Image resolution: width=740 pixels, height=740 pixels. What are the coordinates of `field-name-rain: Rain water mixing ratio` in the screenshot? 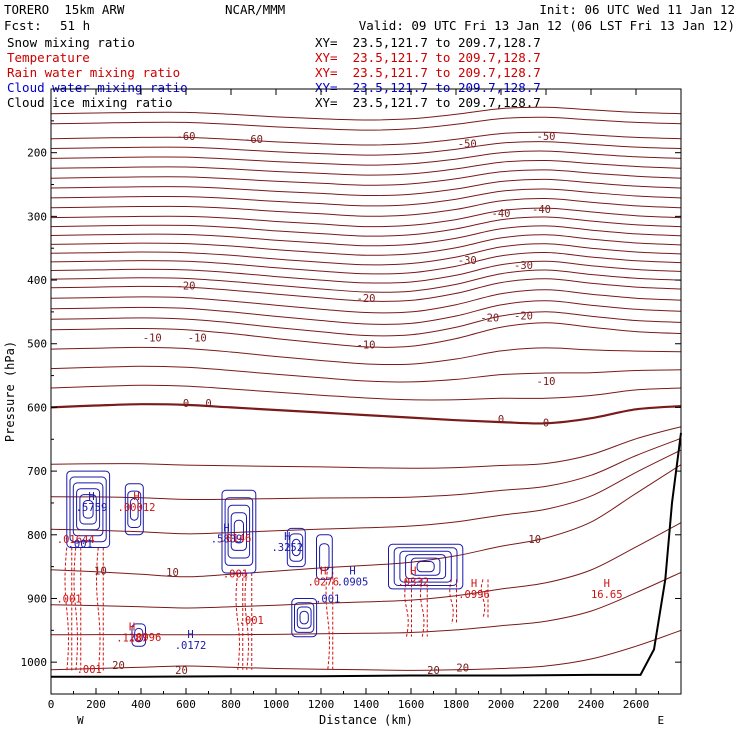 It's located at (94, 72).